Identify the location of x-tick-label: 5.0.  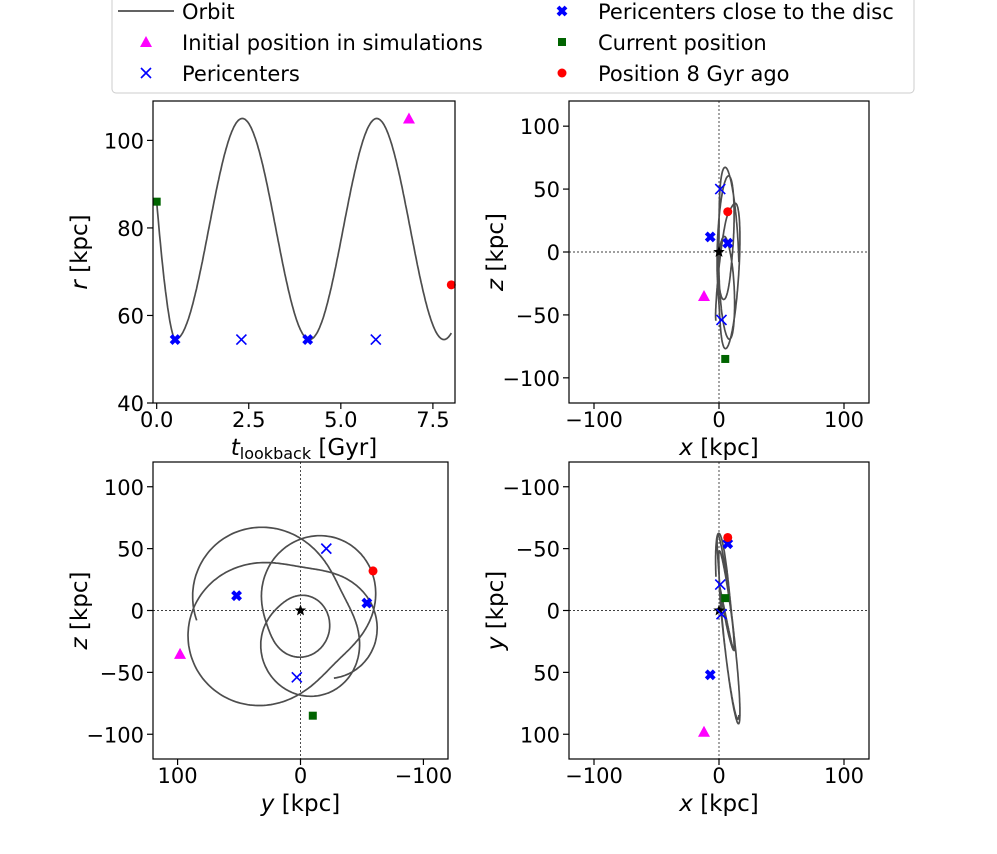
(340, 420).